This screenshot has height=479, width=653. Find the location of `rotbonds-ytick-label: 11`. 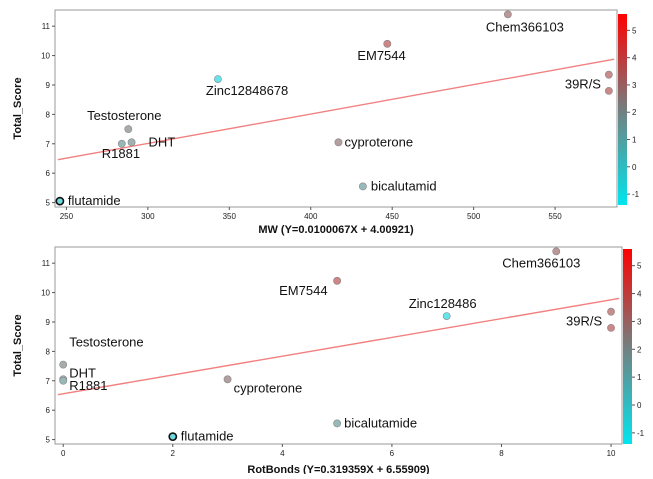

rotbonds-ytick-label: 11 is located at coordinates (46, 263).